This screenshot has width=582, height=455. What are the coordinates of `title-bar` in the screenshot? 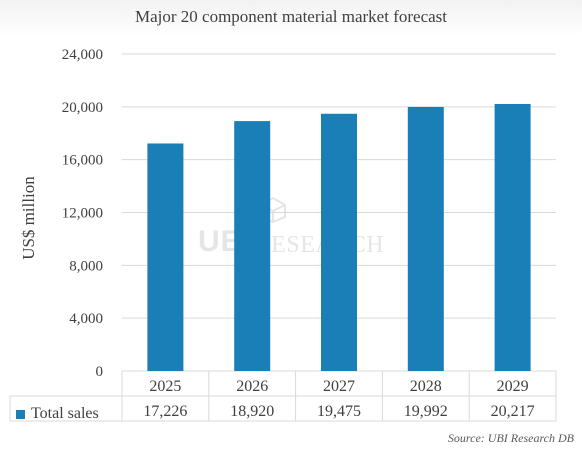 It's located at (291, 18).